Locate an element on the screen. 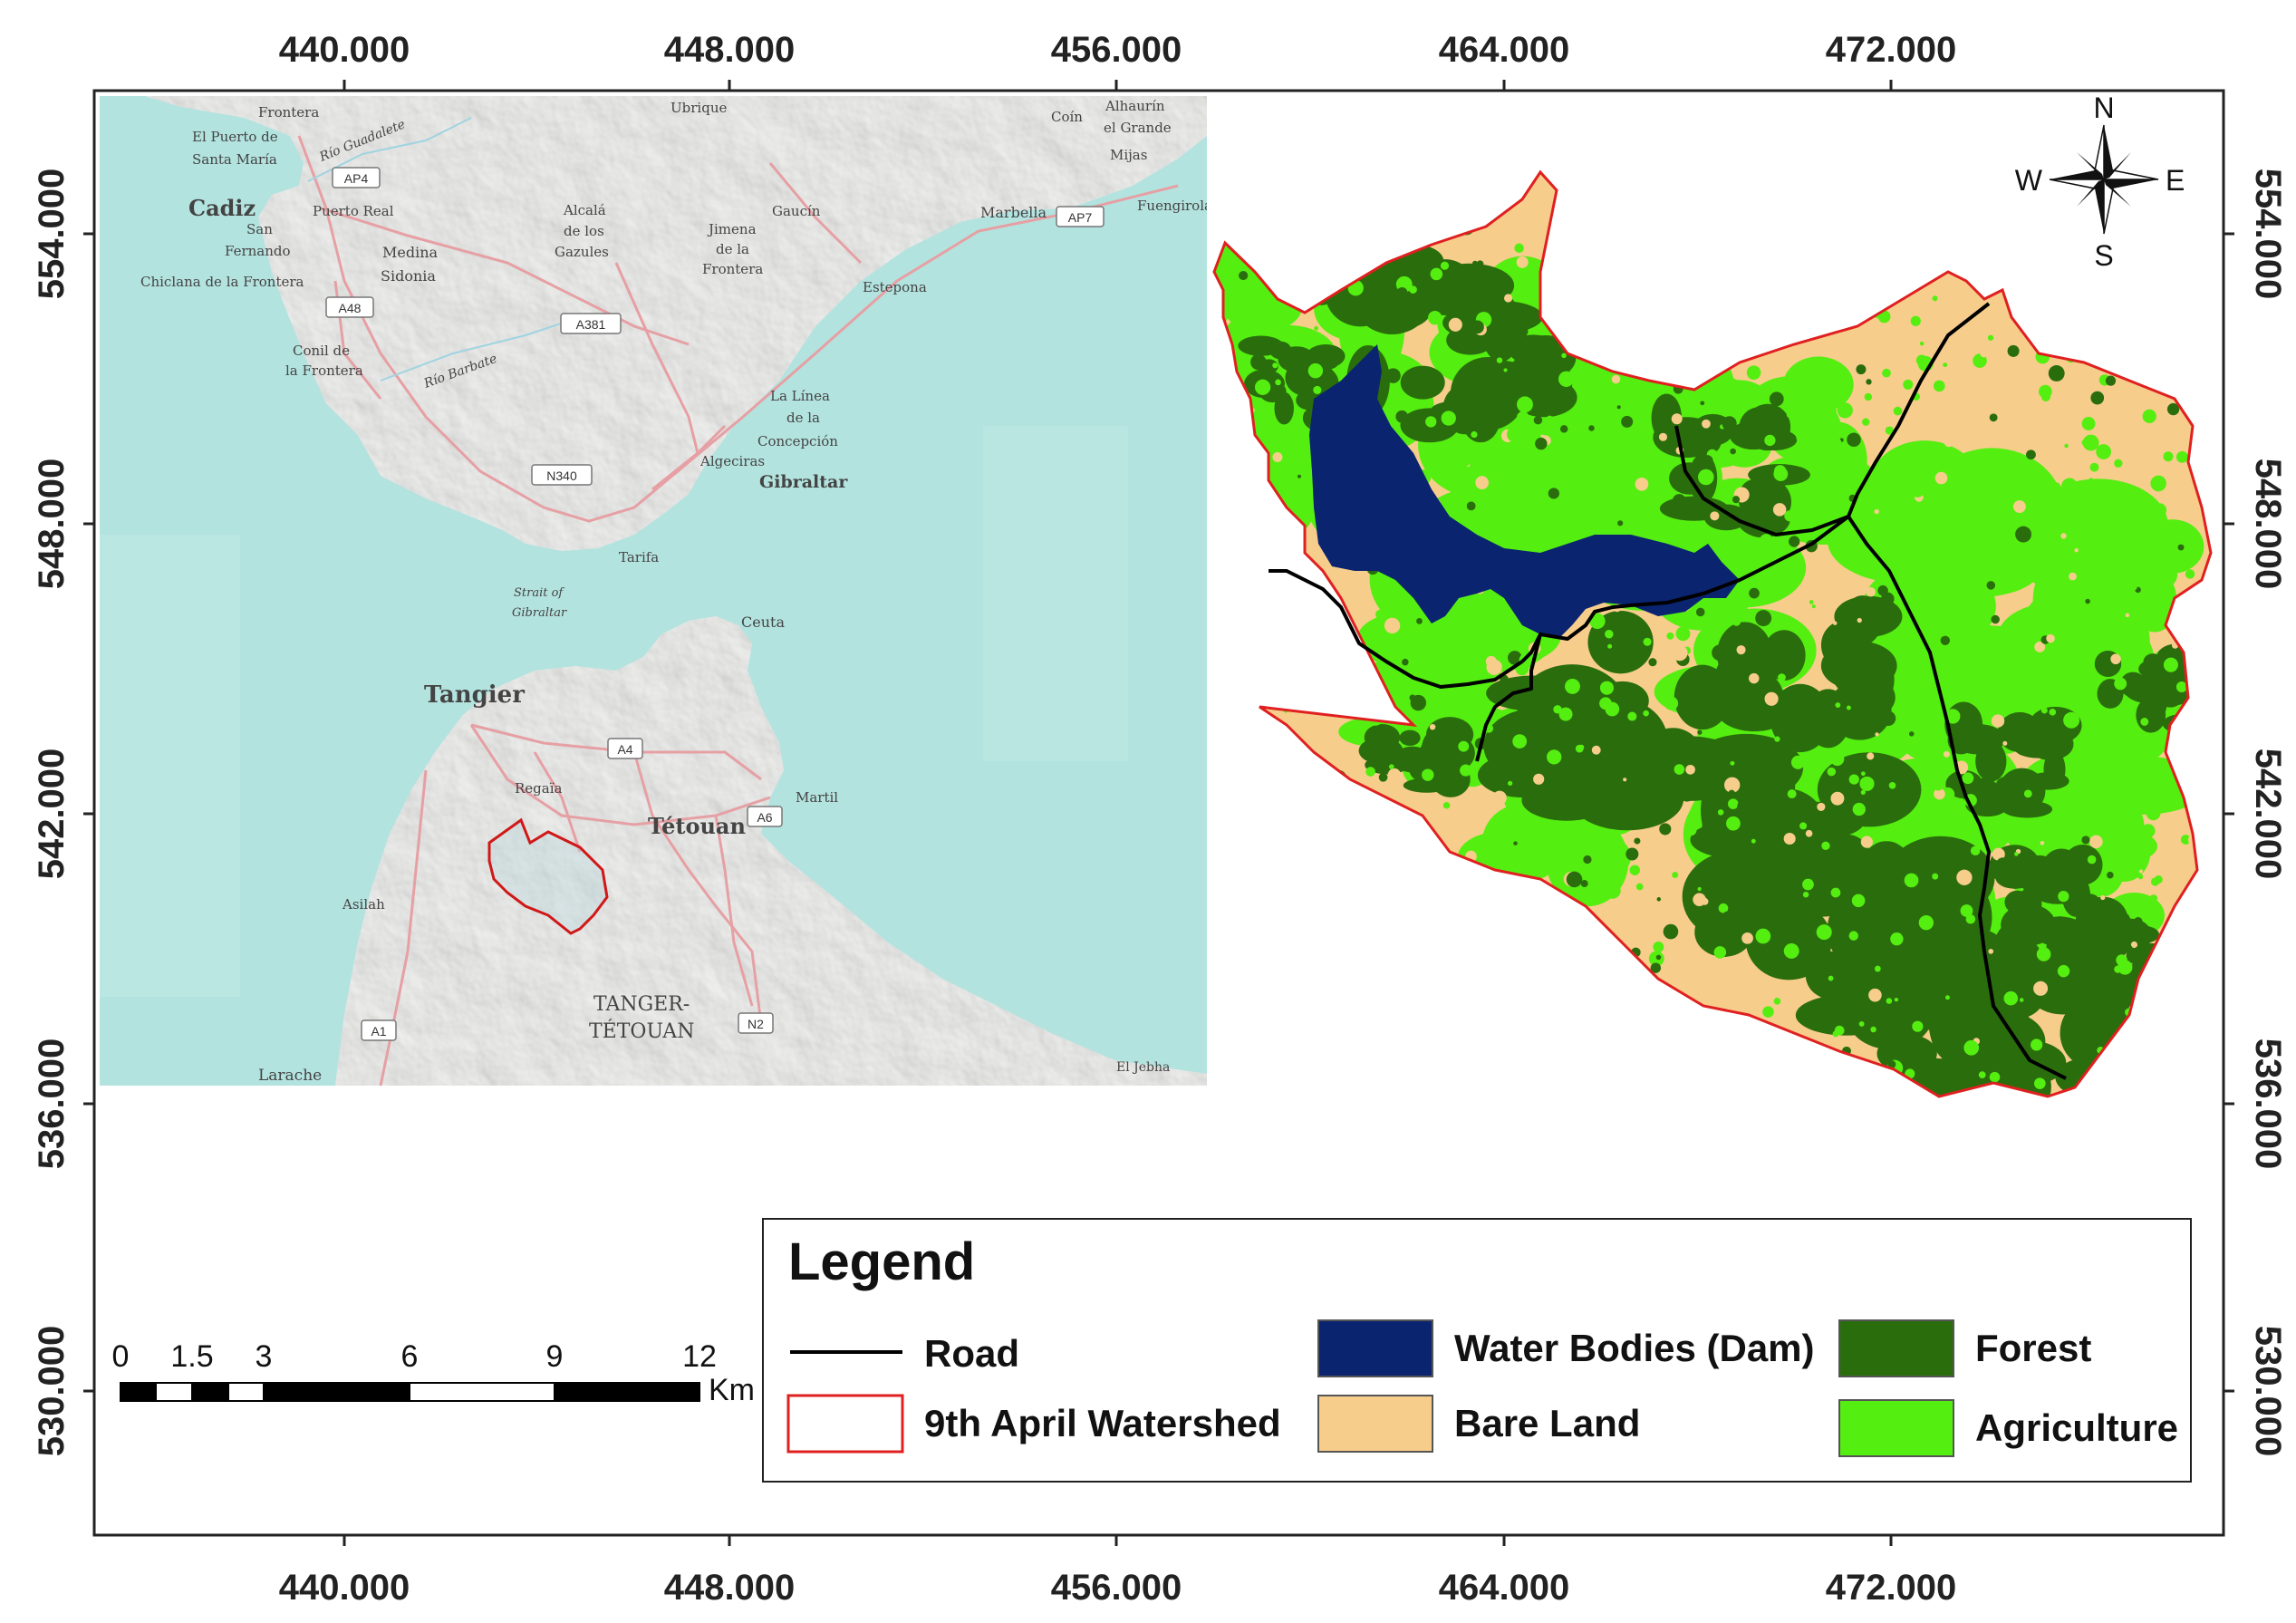 Image resolution: width=2296 pixels, height=1623 pixels. legend-water-symbol is located at coordinates (1375, 1348).